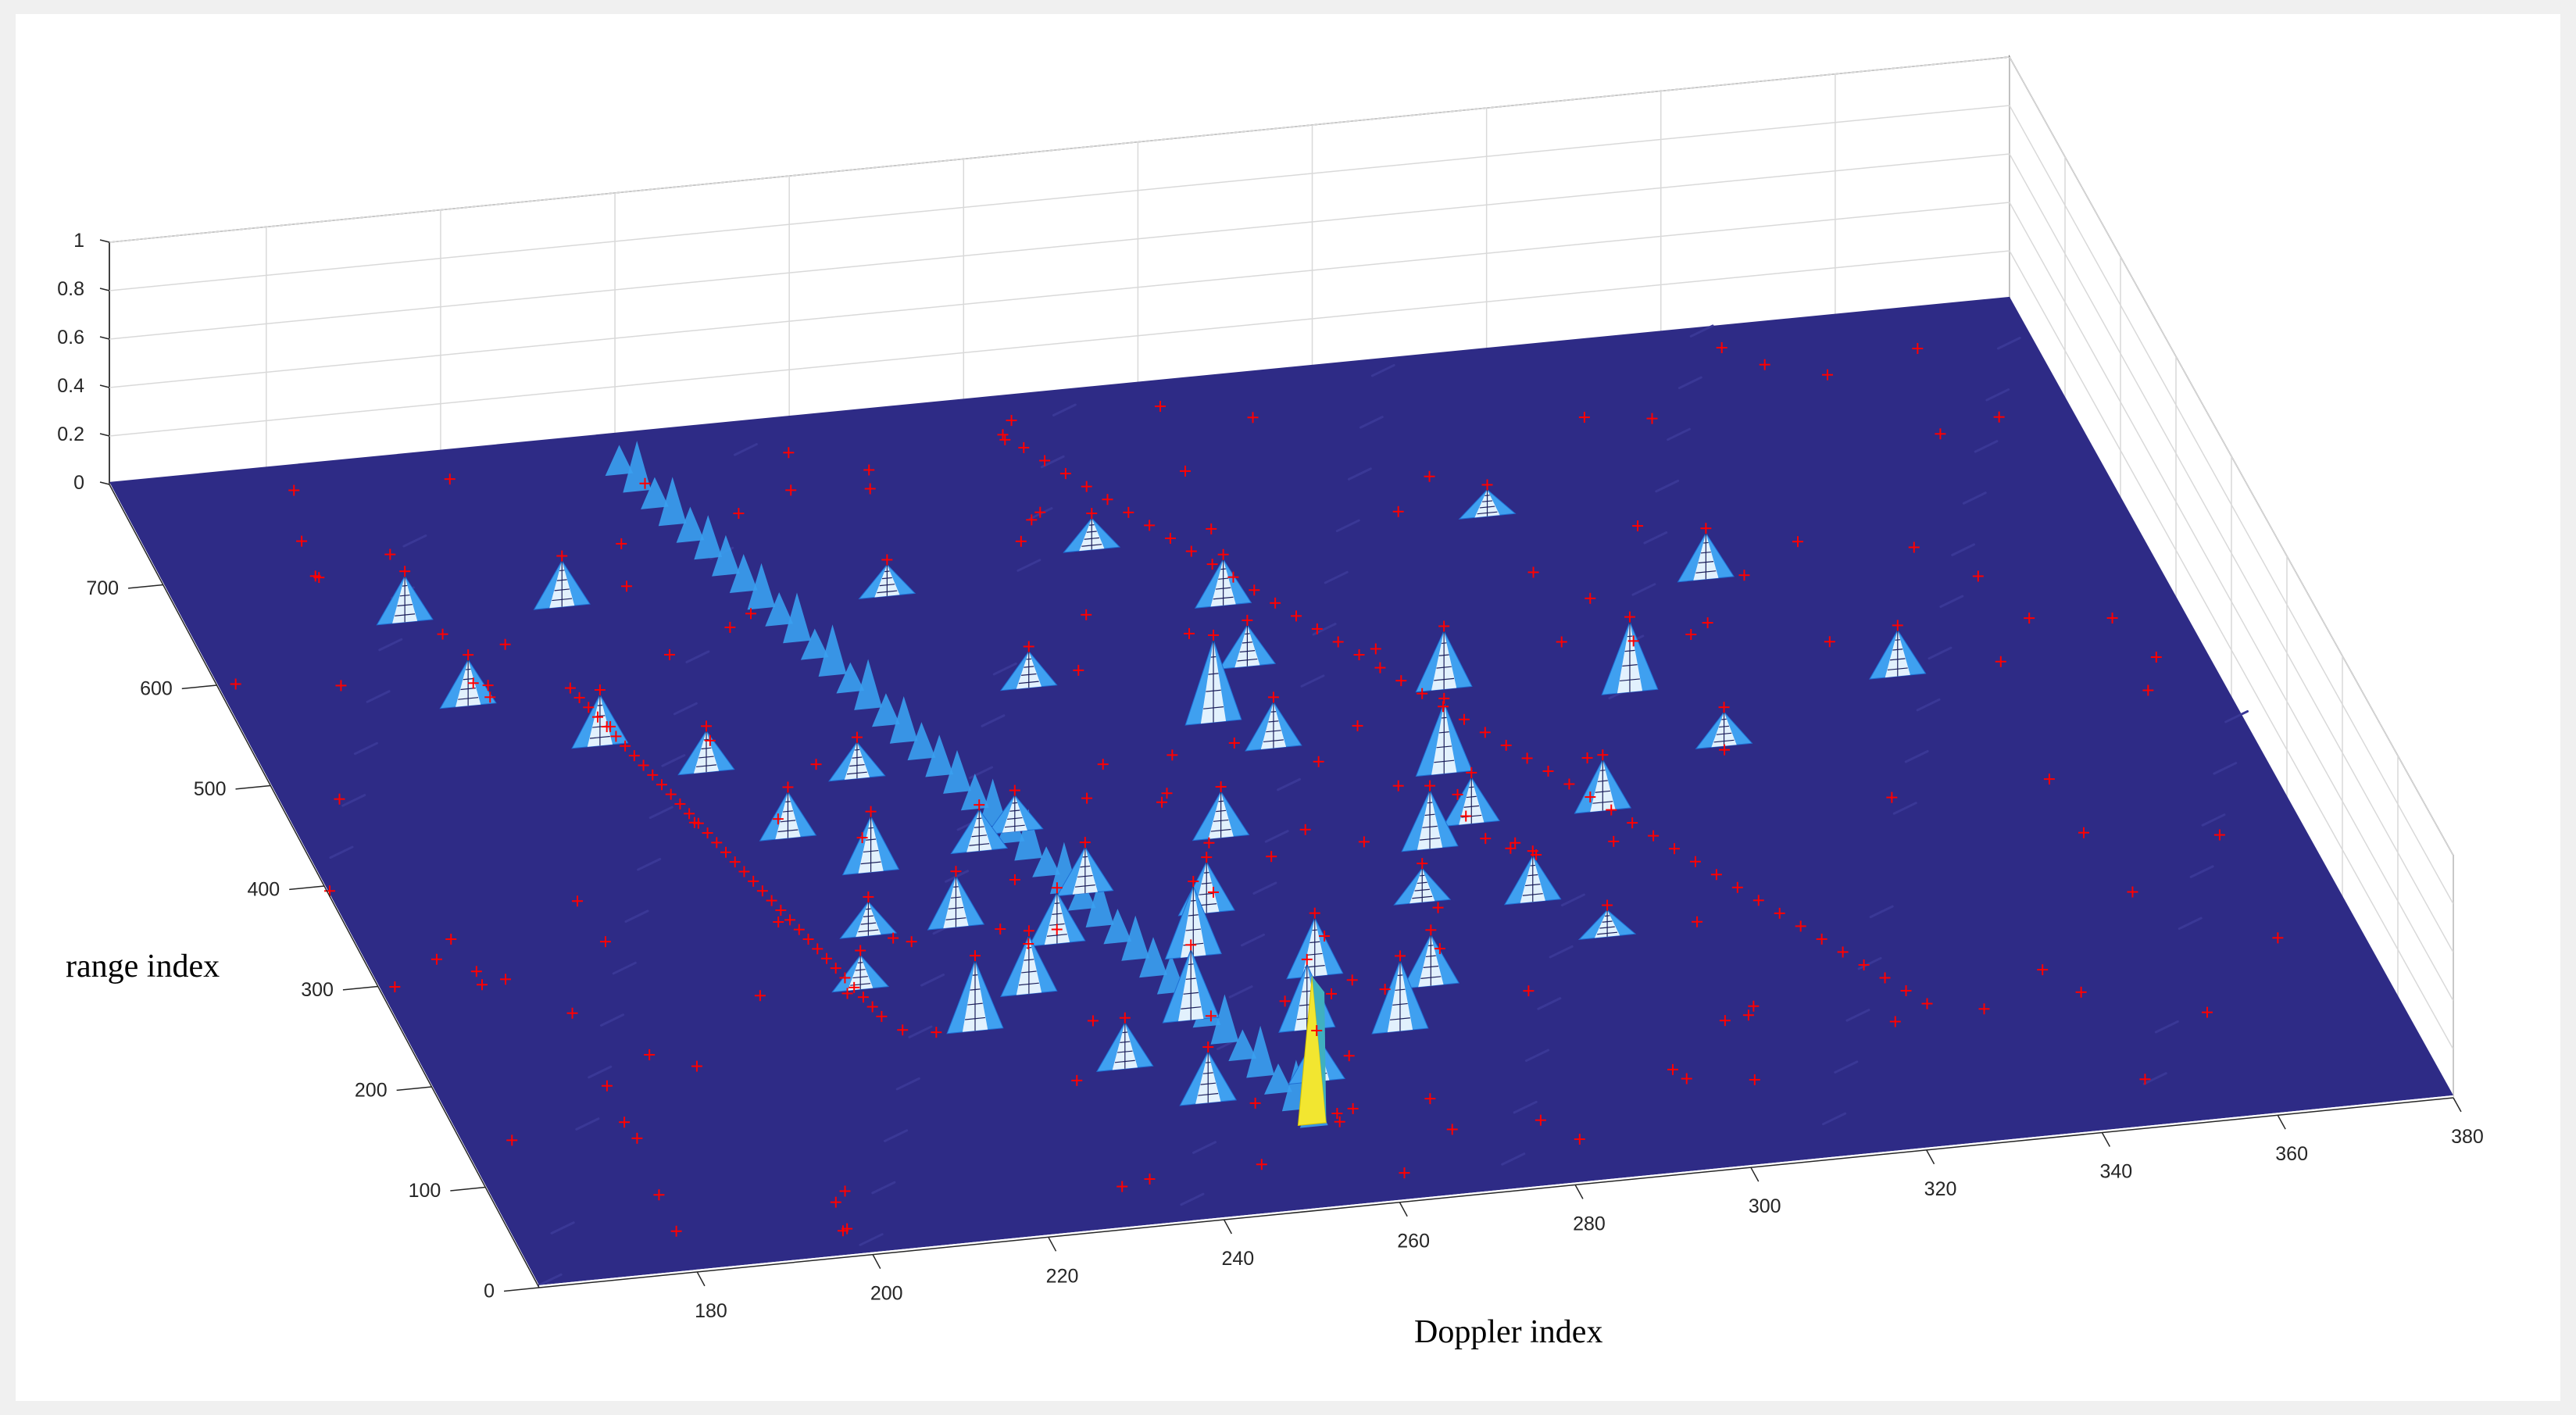 The height and width of the screenshot is (1415, 2576). I want to click on y-axis-line, so click(324, 886).